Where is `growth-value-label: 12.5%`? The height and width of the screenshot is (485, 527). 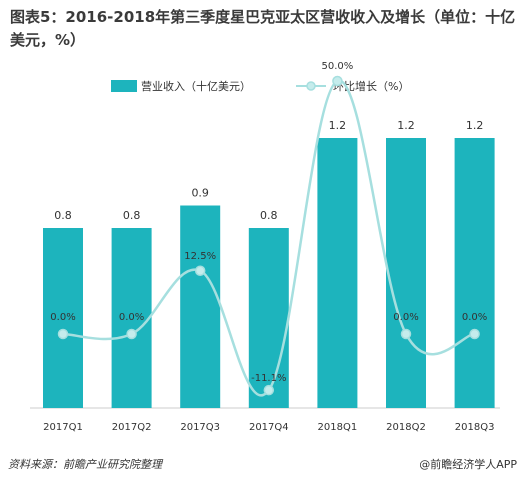 growth-value-label: 12.5% is located at coordinates (200, 256).